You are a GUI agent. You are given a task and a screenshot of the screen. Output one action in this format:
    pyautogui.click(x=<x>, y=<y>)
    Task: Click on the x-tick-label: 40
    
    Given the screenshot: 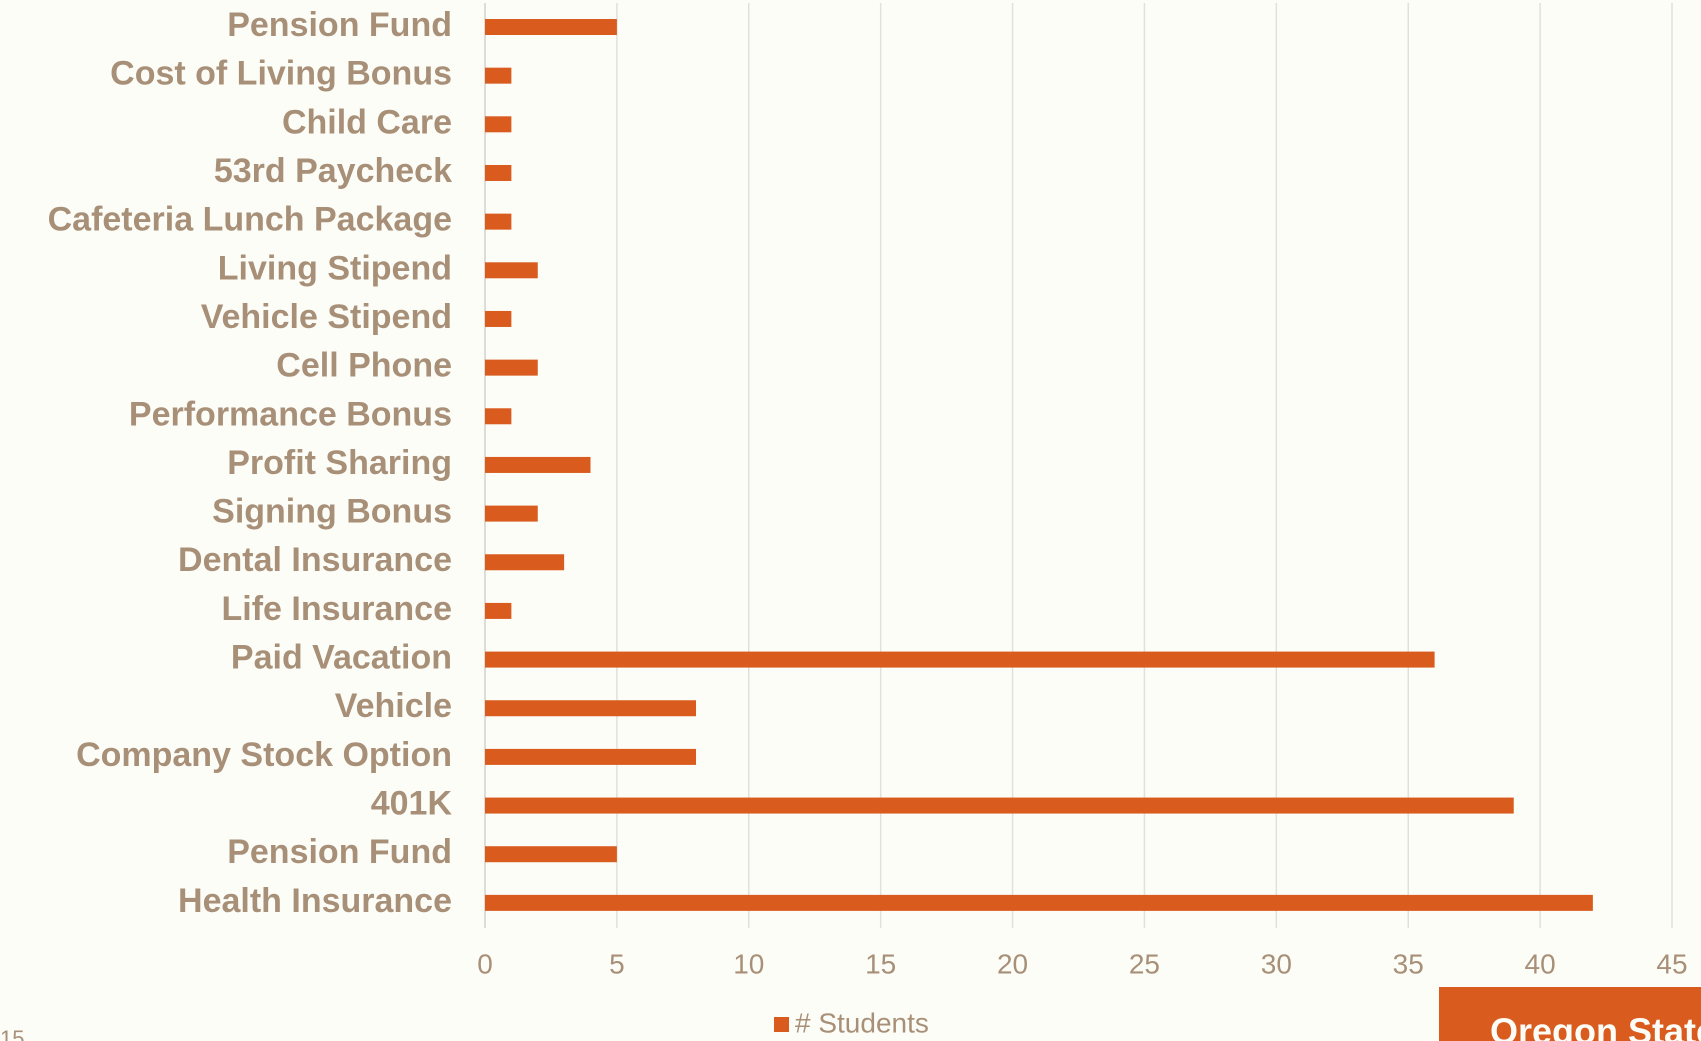 What is the action you would take?
    pyautogui.click(x=1540, y=963)
    